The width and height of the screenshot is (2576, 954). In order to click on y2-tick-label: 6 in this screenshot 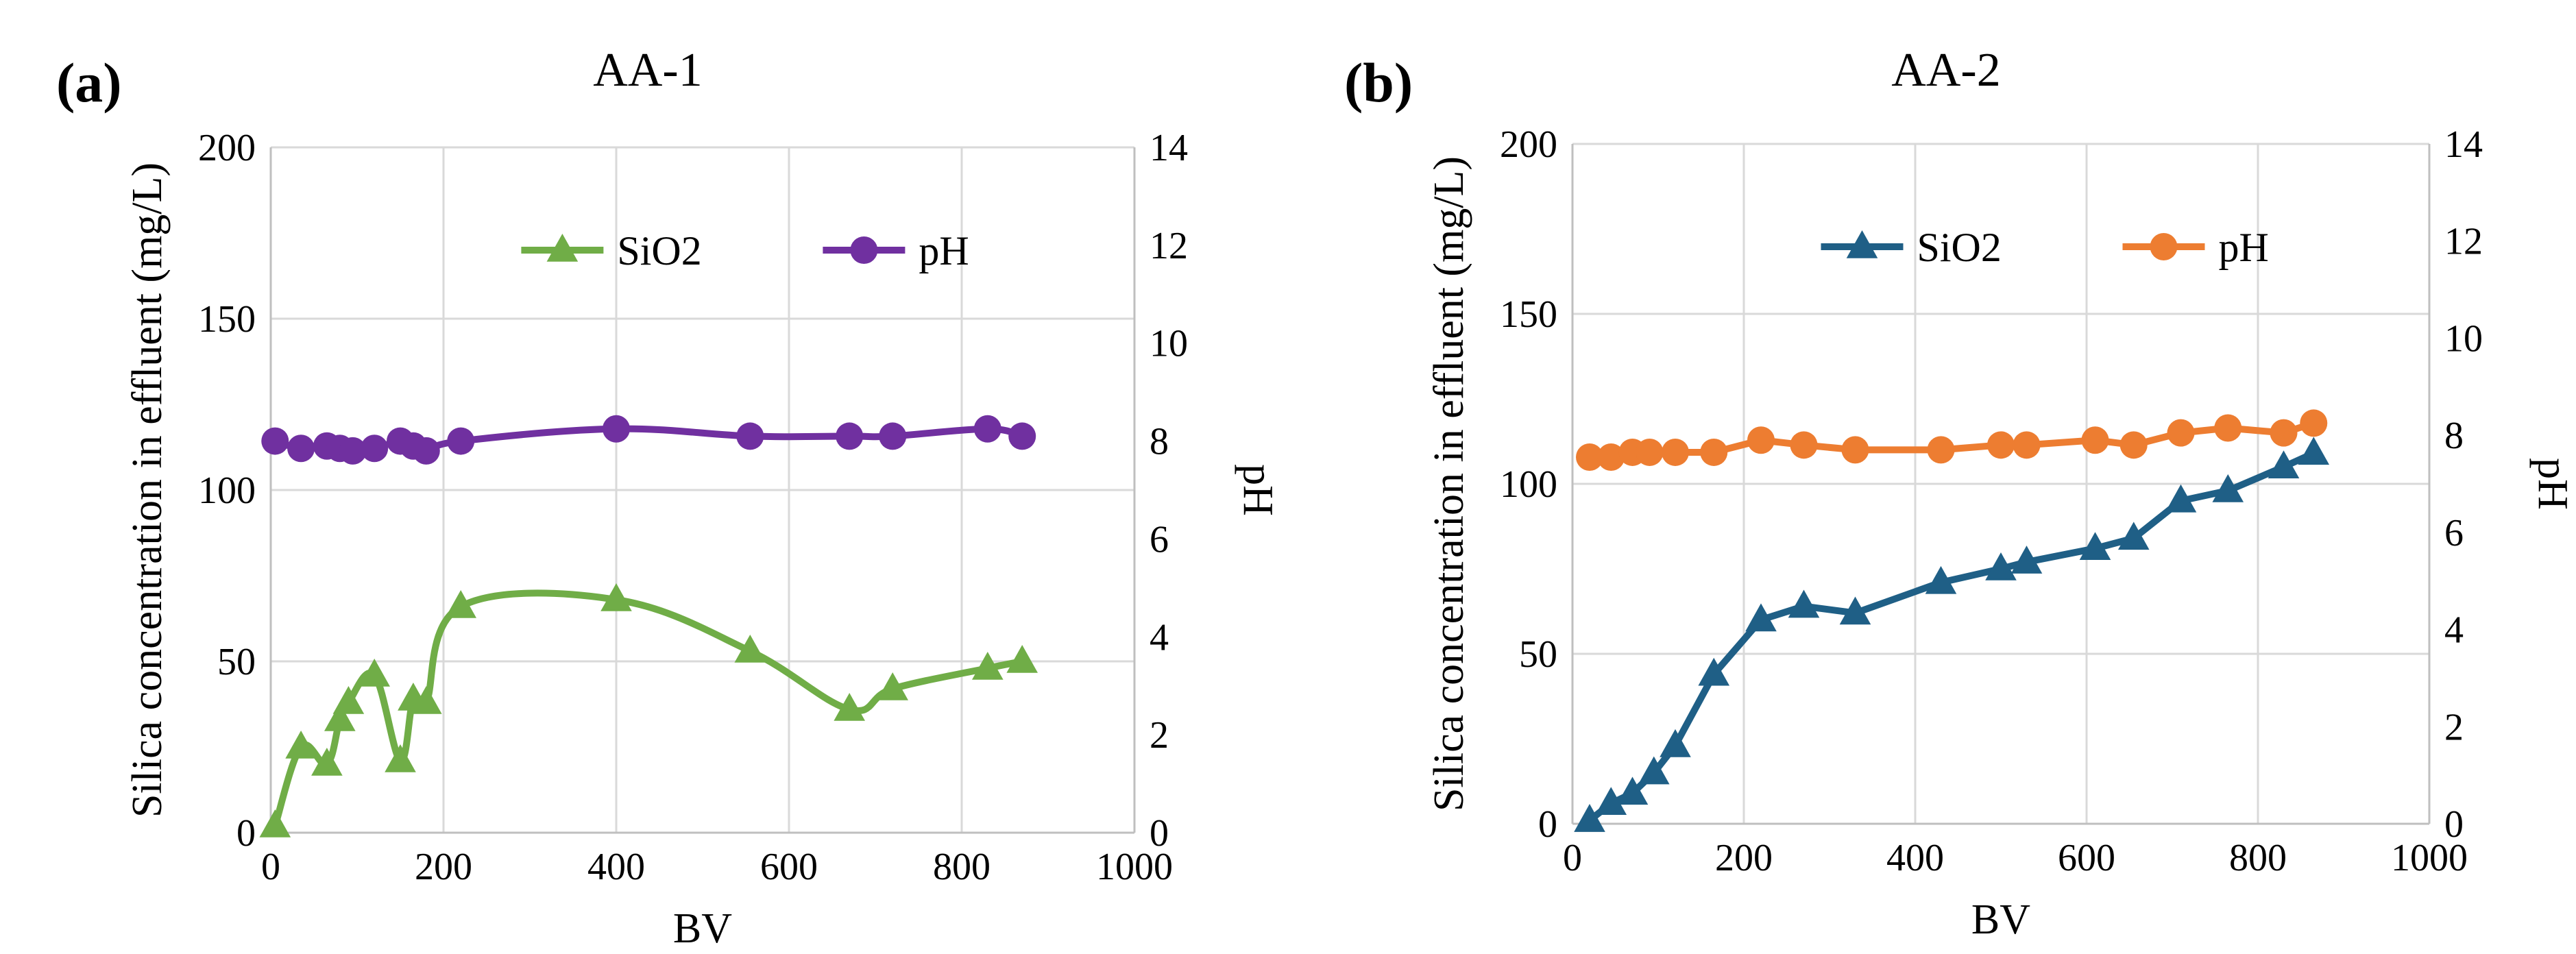, I will do `click(1159, 539)`.